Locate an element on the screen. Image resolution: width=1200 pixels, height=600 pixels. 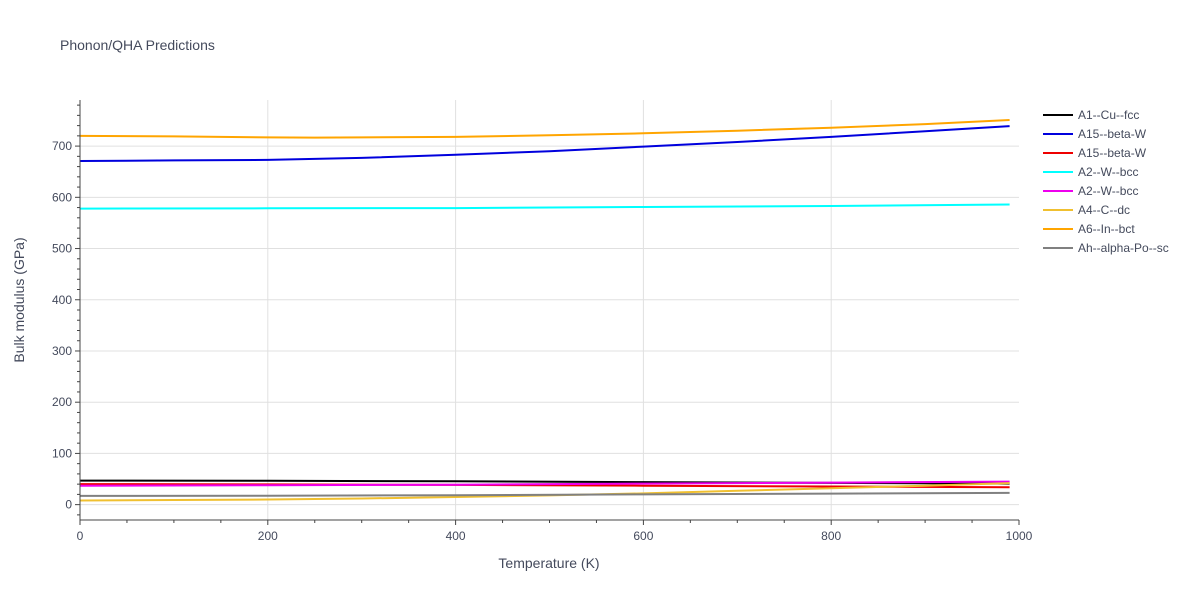
x-tick-label: 1000 is located at coordinates (1019, 536).